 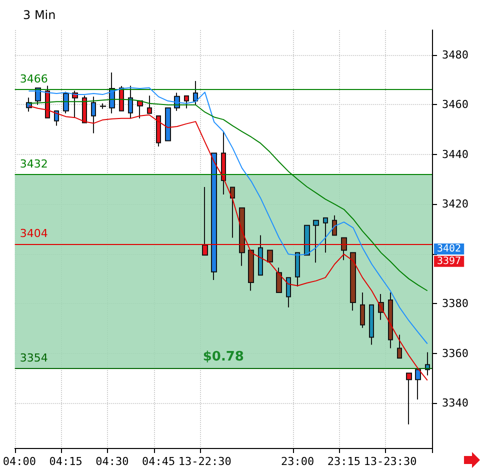 I want to click on annotation: 3402, so click(x=449, y=248).